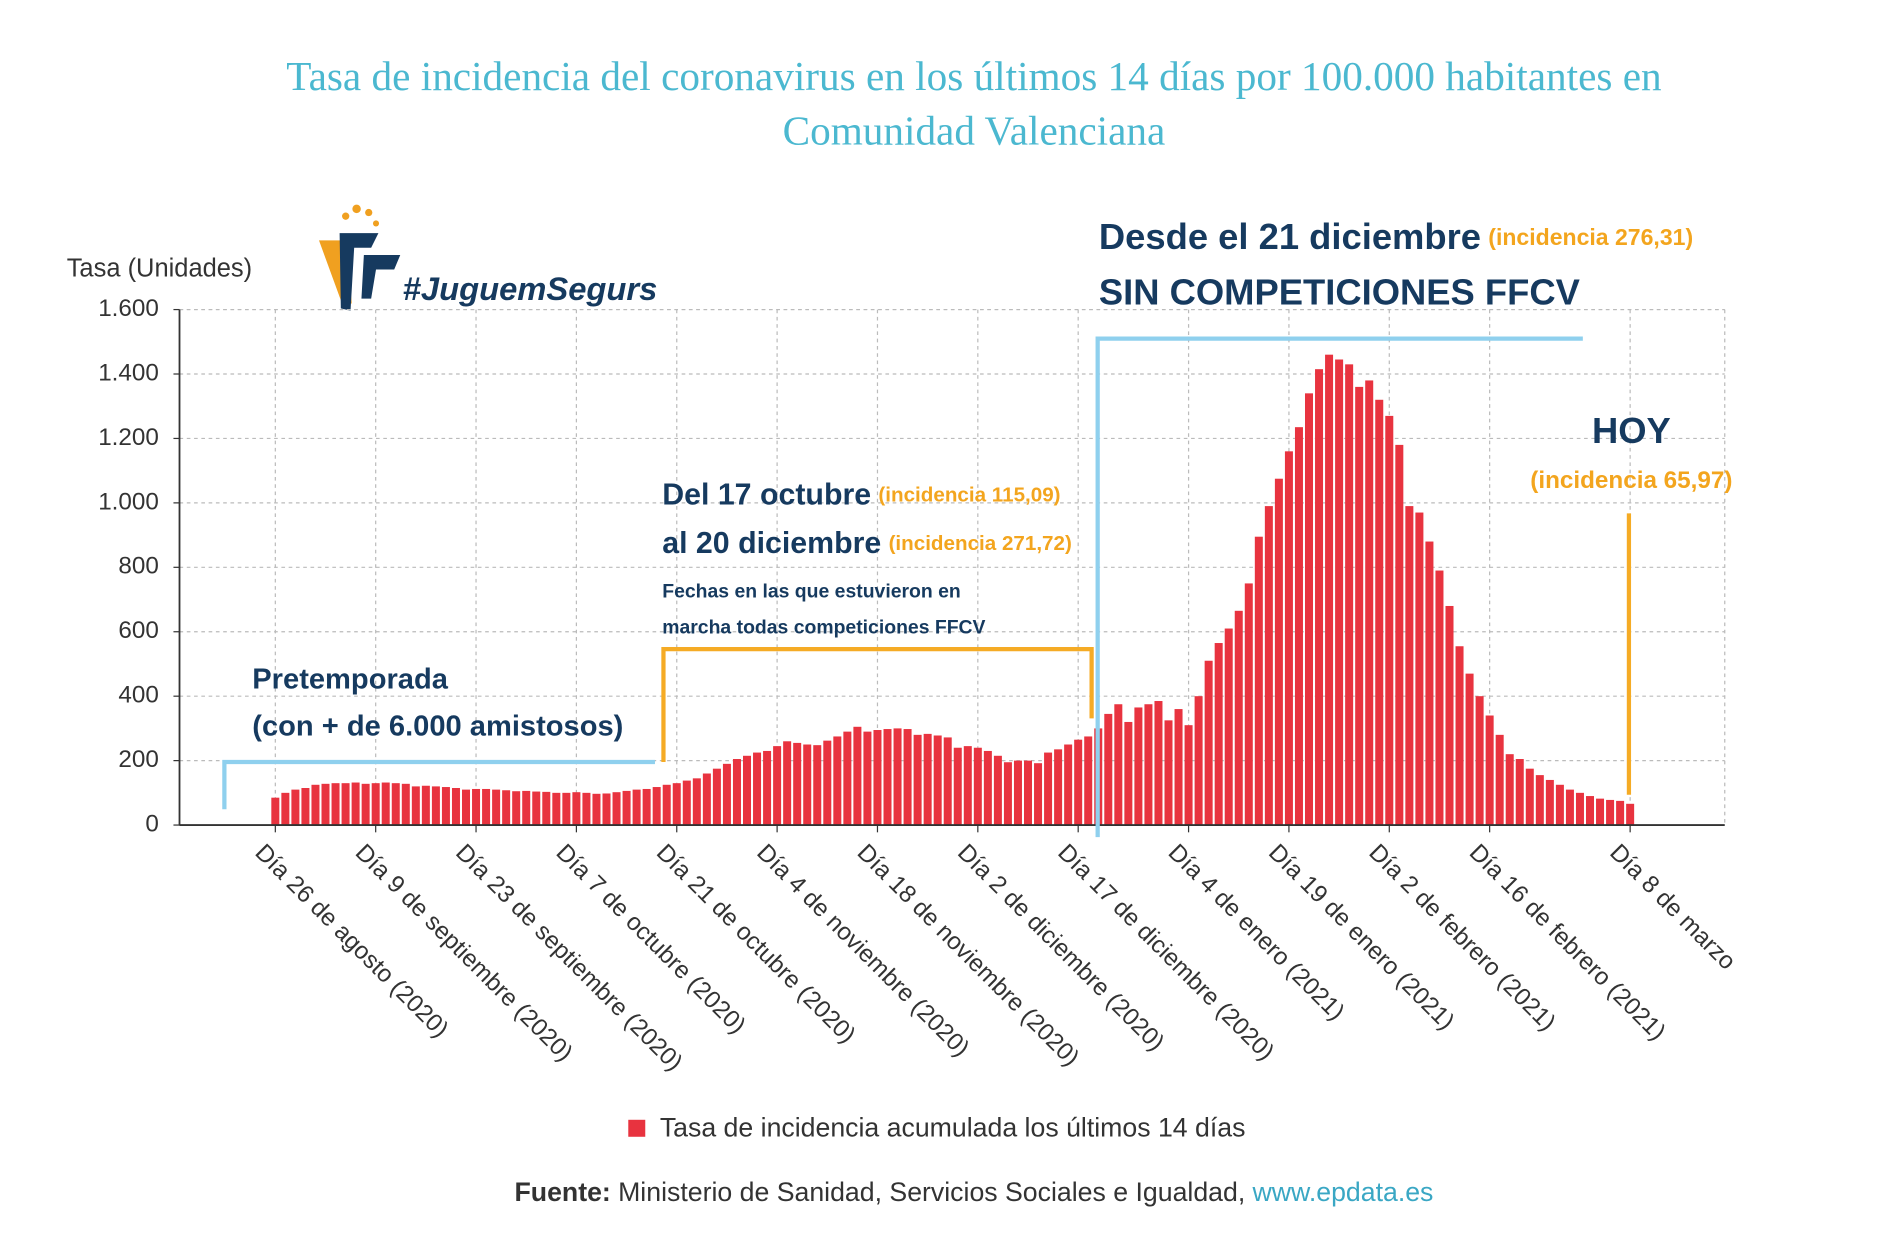 This screenshot has height=1245, width=1880. Describe the element at coordinates (159, 268) in the screenshot. I see `y-axis-label: Tasa (Unidades)` at that location.